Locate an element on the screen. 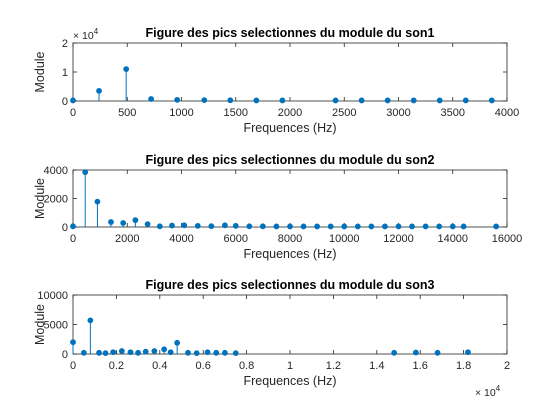  x-exponent-base: × 10 is located at coordinates (485, 393).